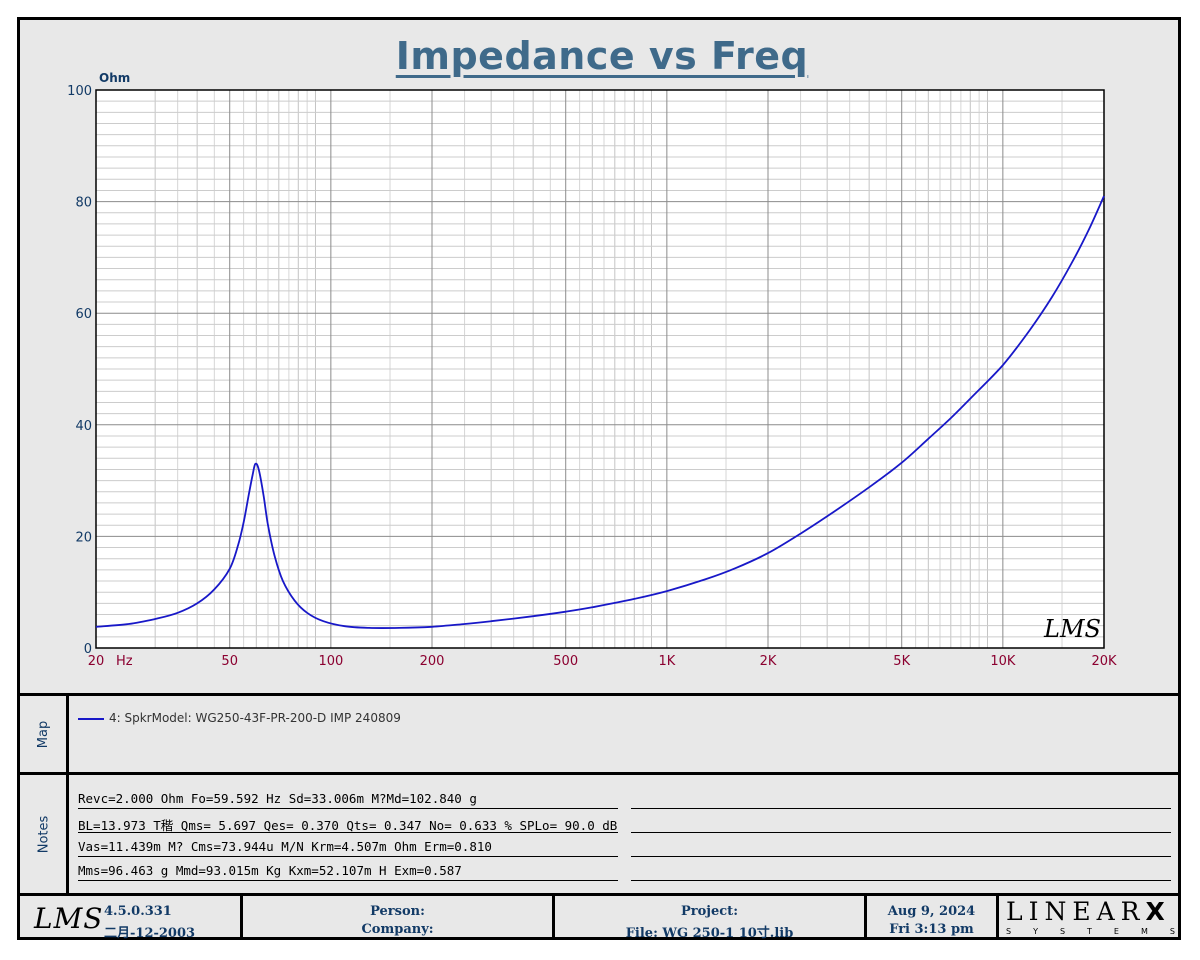  I want to click on footer-version-block: 4.5.0.331 二月-12-2003, so click(169, 920).